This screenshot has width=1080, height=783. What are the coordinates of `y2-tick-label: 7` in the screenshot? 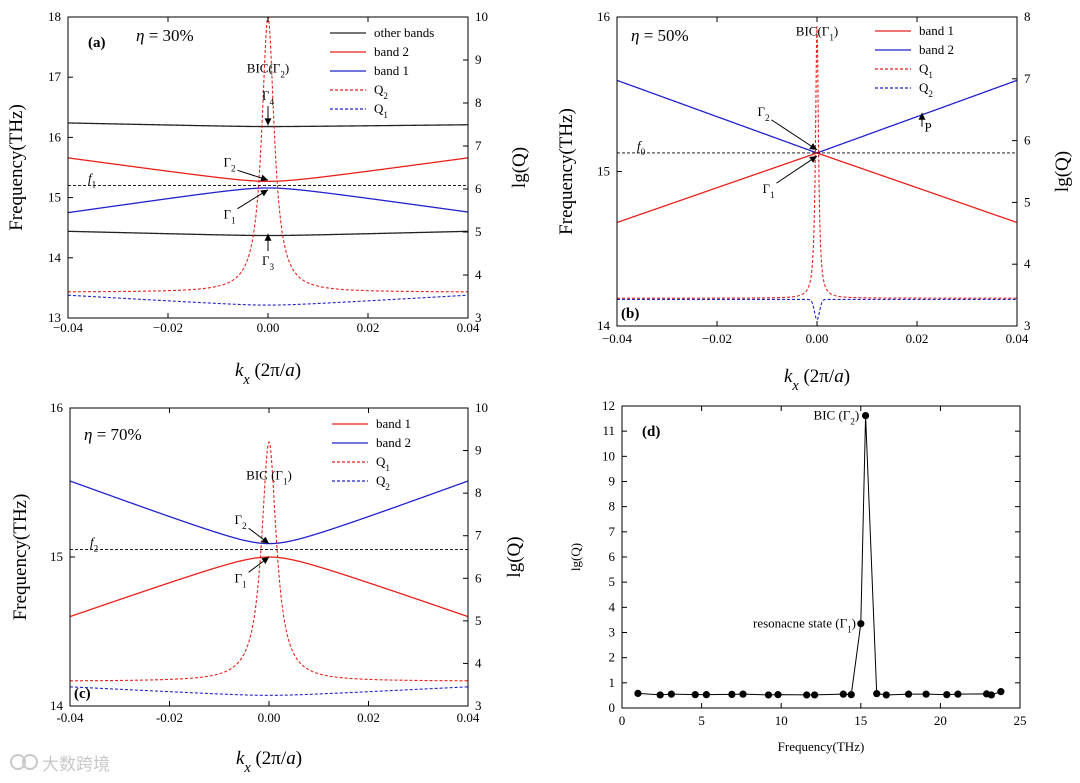 It's located at (478, 145).